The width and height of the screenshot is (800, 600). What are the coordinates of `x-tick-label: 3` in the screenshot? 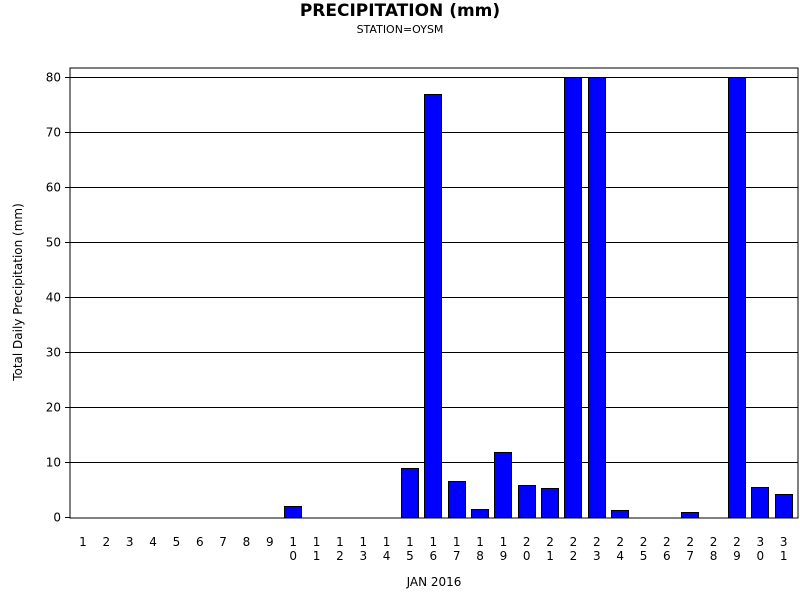 It's located at (130, 542).